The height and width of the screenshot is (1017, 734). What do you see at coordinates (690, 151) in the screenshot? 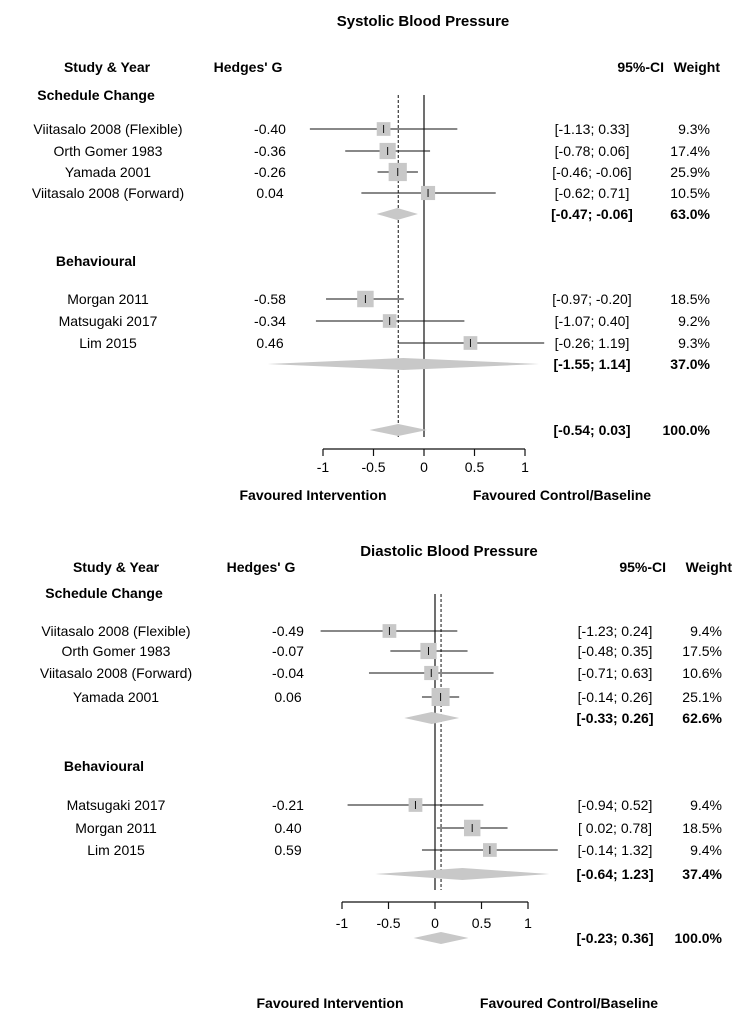
I see `study-weight: 17.4%` at bounding box center [690, 151].